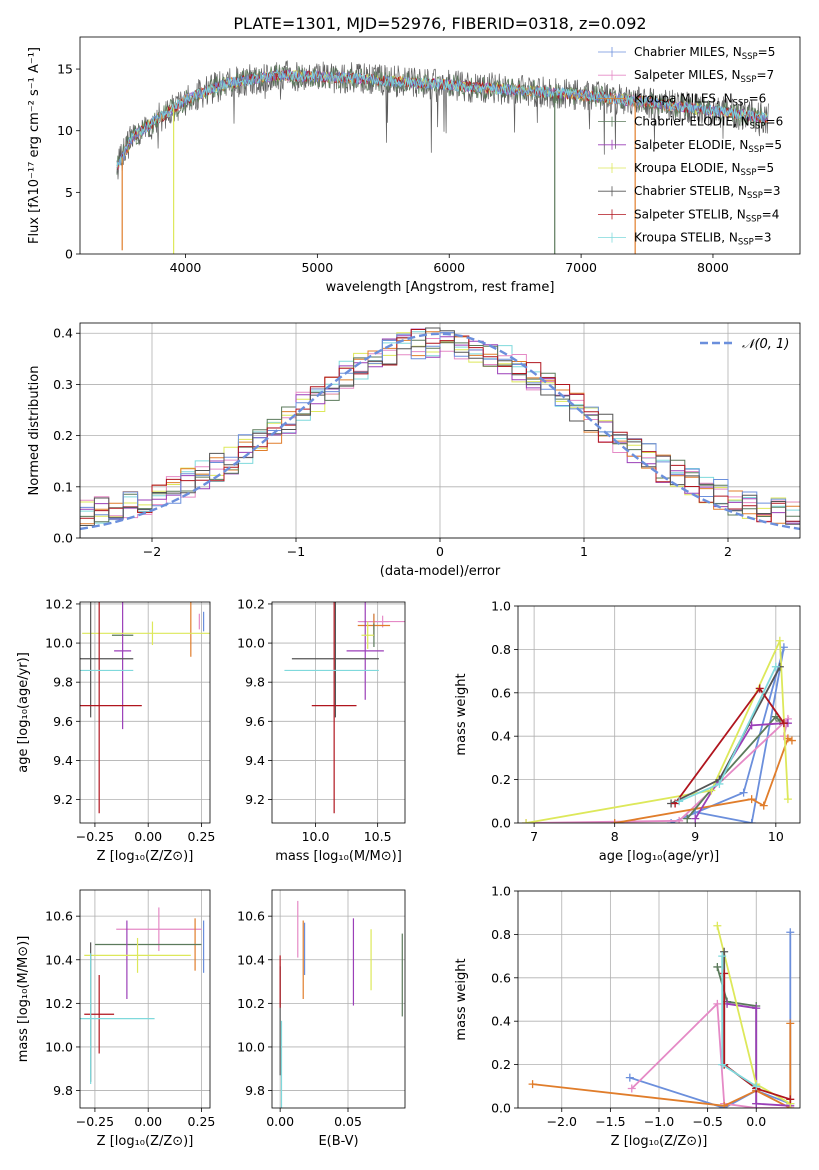 This screenshot has height=1170, width=819. What do you see at coordinates (707, 192) in the screenshot?
I see `legend-entry: Chabrier STELIB, NSSP=3` at bounding box center [707, 192].